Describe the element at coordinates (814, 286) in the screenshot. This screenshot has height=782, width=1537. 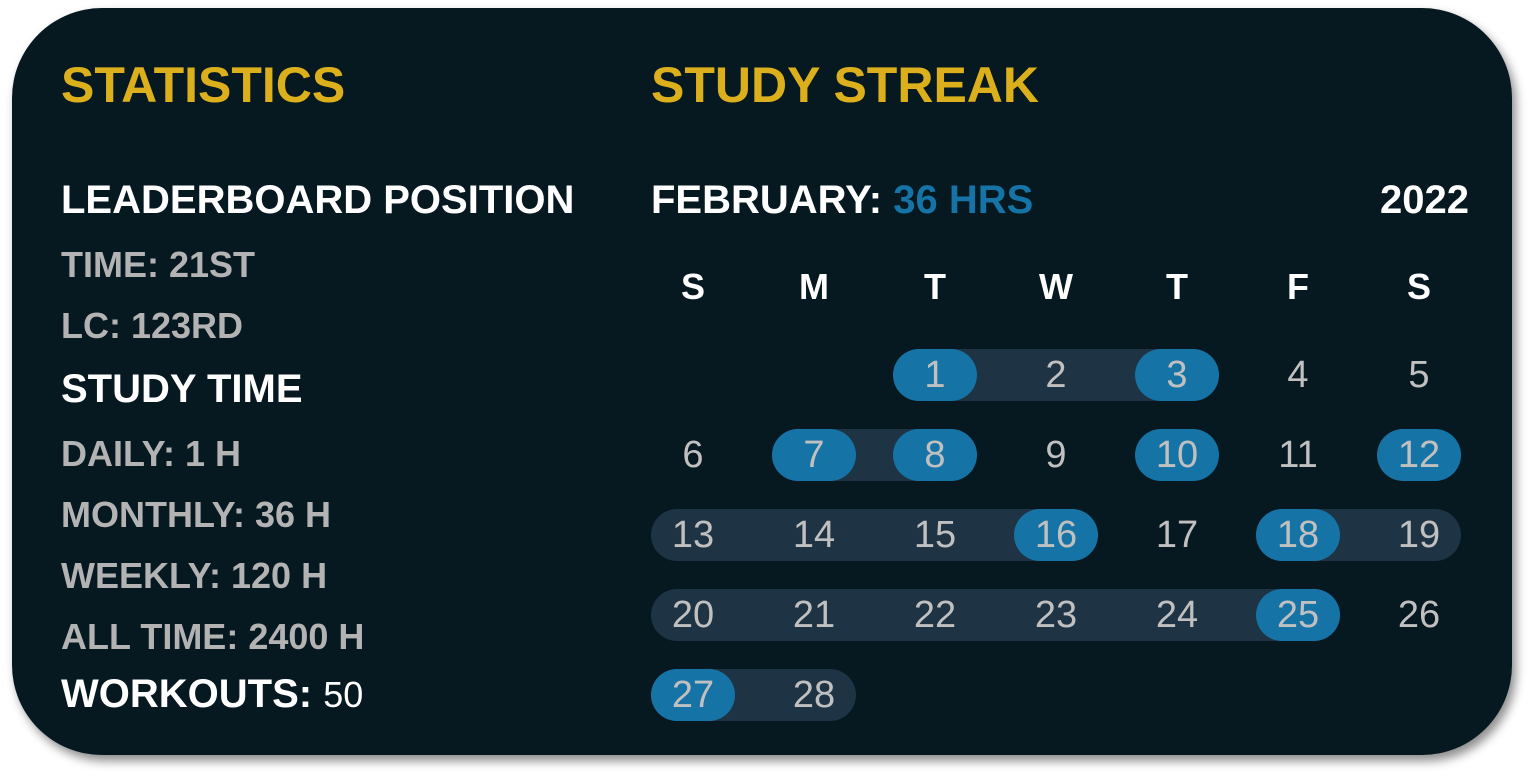
I see `weekday-header: M` at that location.